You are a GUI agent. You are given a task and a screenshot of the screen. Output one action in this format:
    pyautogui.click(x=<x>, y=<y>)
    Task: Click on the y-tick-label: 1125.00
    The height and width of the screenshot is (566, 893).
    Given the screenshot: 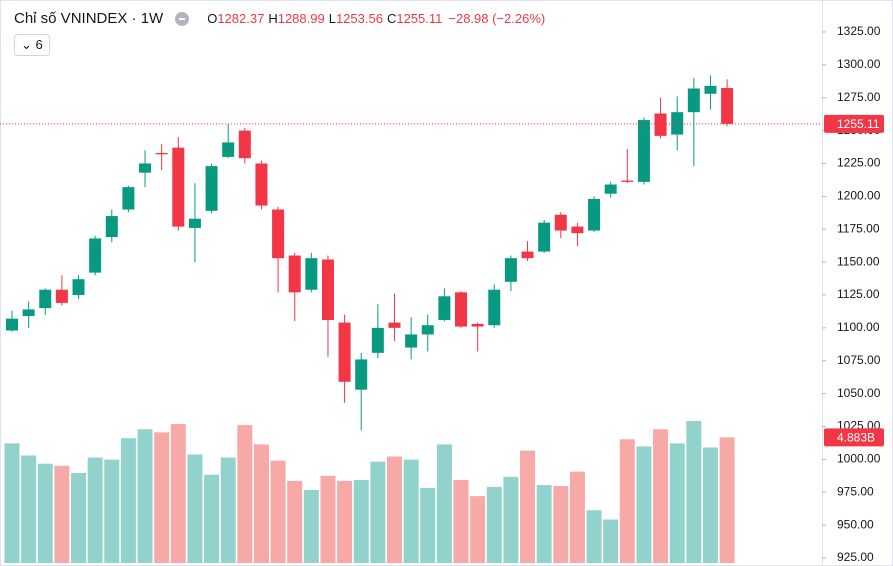 What is the action you would take?
    pyautogui.click(x=858, y=294)
    